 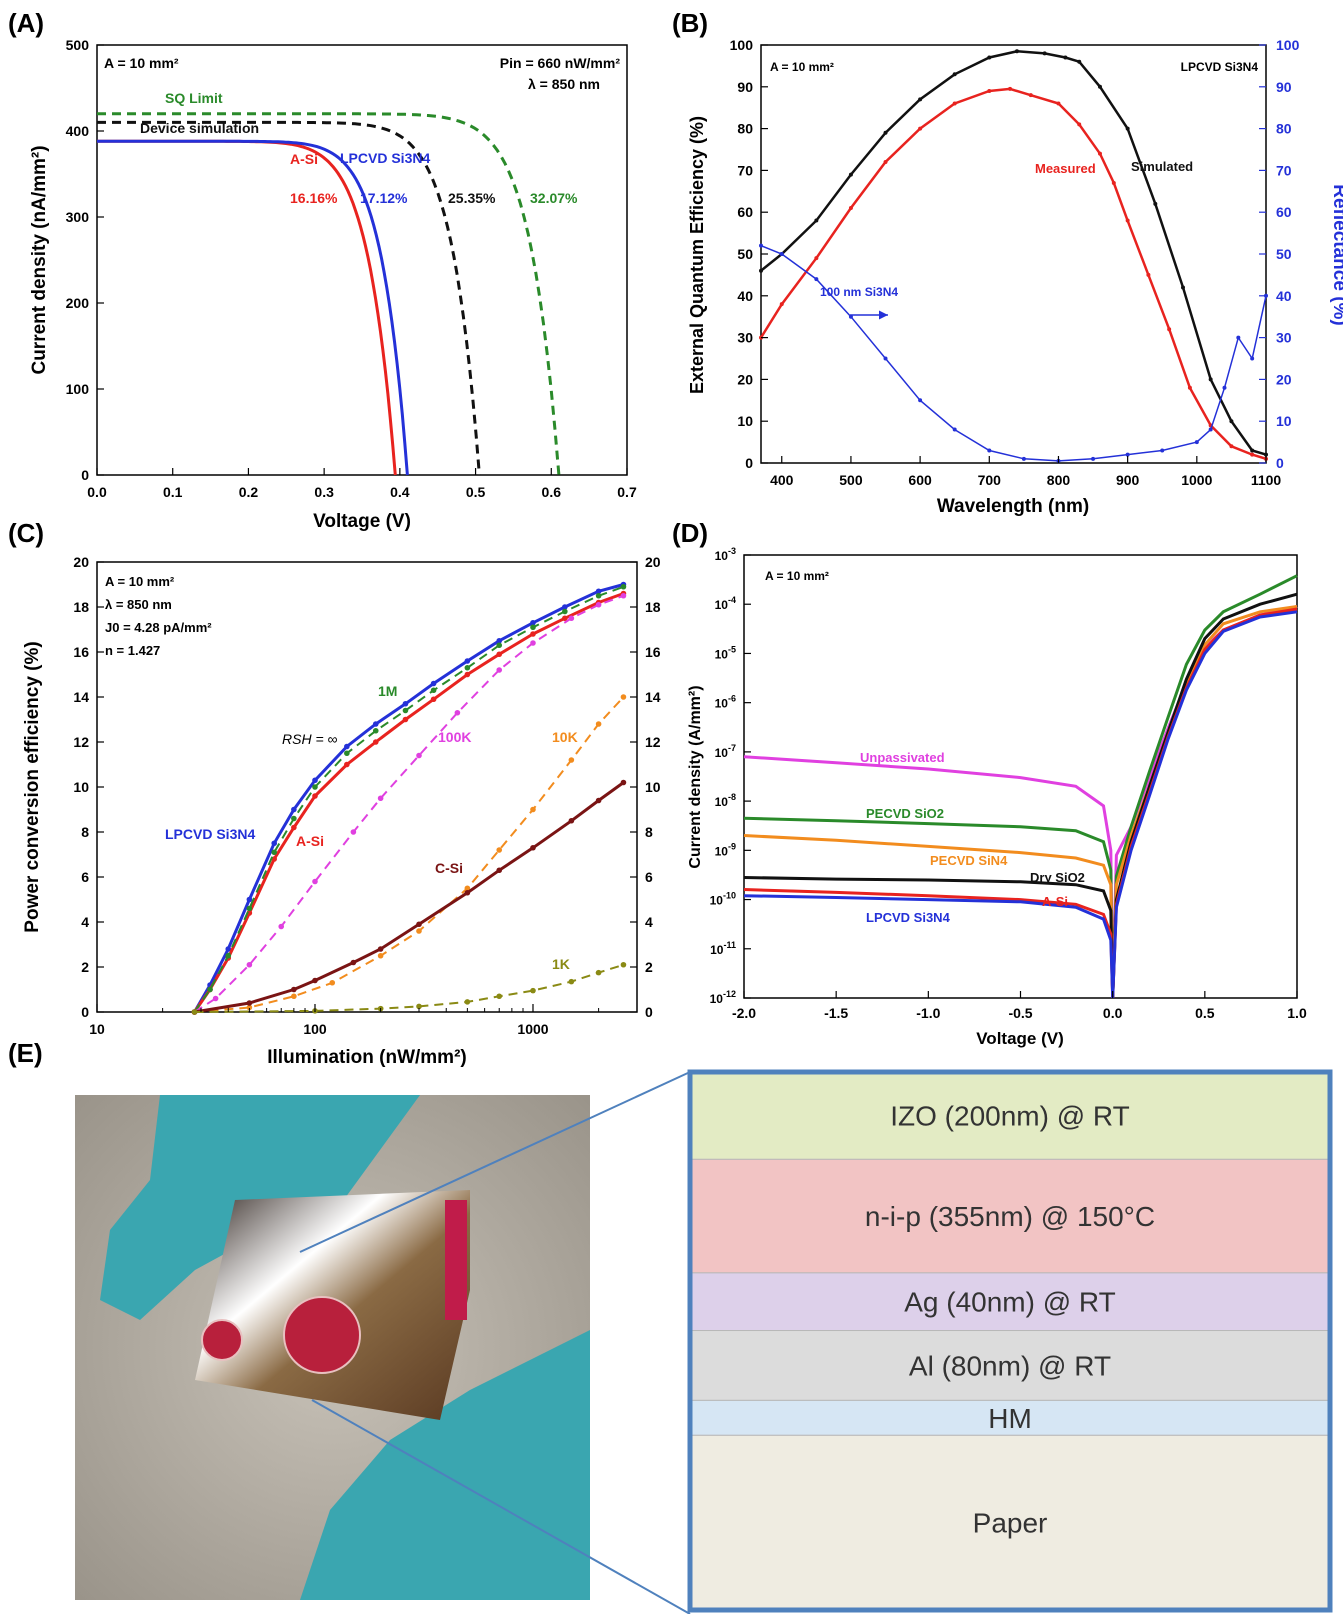 What do you see at coordinates (366, 1057) in the screenshot?
I see `x-axis-label-c: Illumination (nW/mm²)` at bounding box center [366, 1057].